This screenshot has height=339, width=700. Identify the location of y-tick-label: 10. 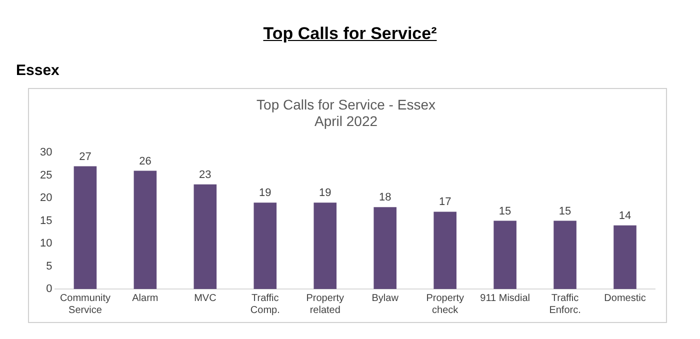
(46, 244).